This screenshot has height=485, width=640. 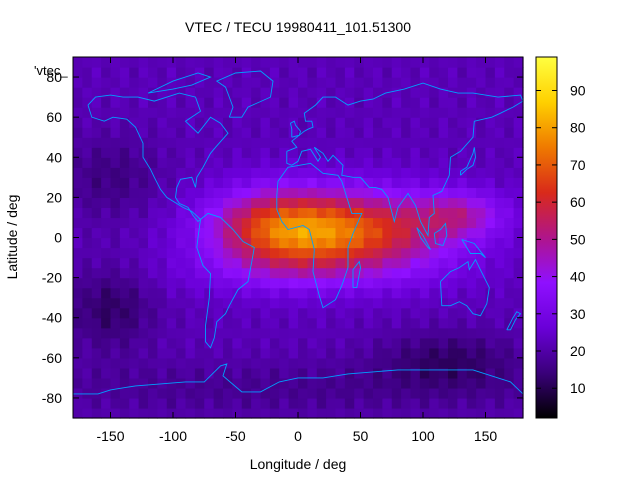 I want to click on x-tick-label: 0, so click(x=298, y=436).